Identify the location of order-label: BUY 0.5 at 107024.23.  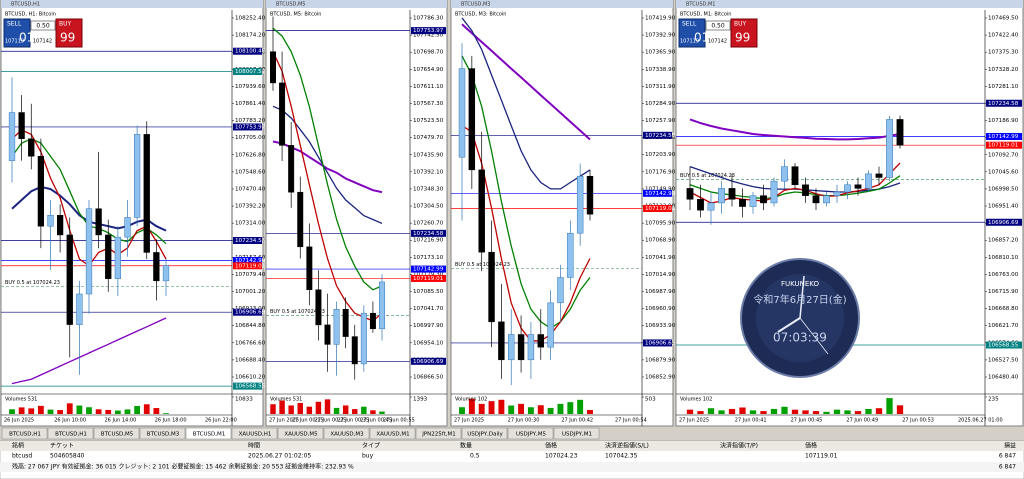
(482, 265).